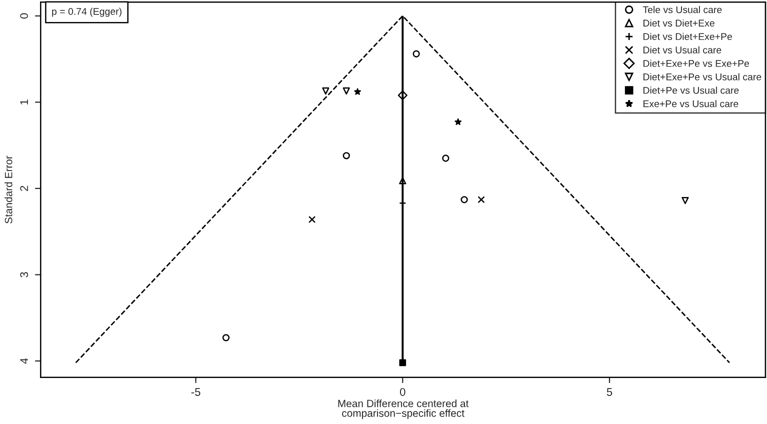  Describe the element at coordinates (403, 409) in the screenshot. I see `x-axis-title: Mean Difference centered at comparison−specific effect` at that location.